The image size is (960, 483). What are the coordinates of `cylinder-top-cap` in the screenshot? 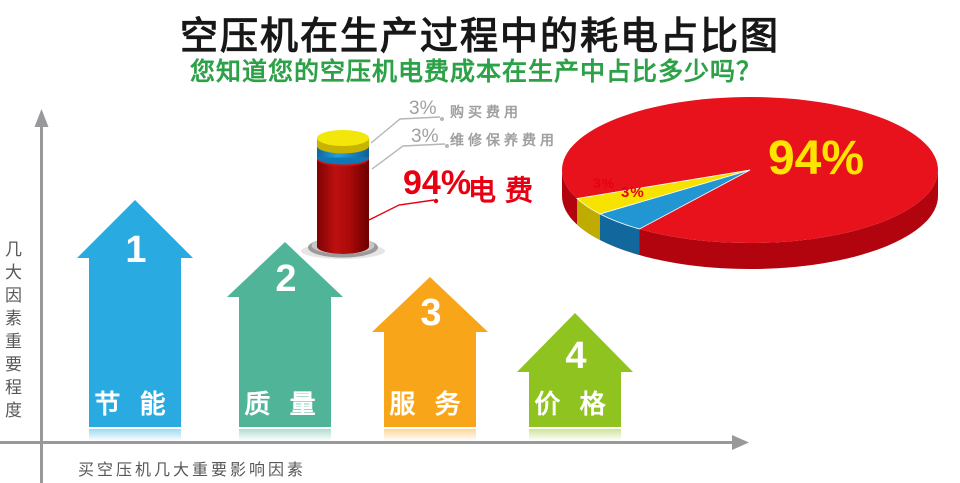 It's located at (343, 138).